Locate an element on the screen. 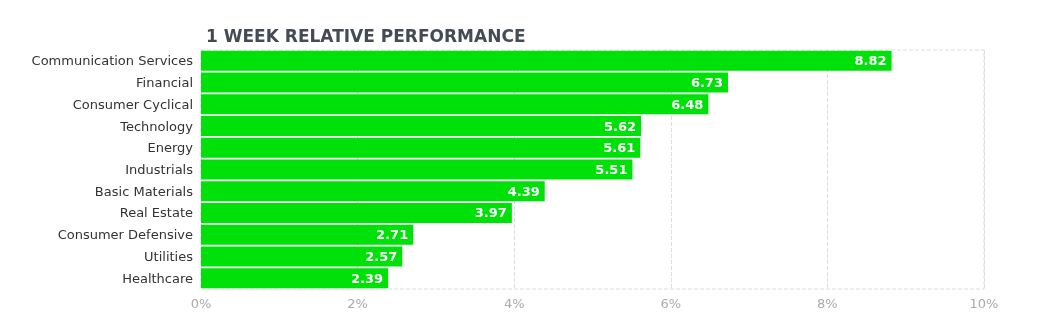  x-tick-label: 0% is located at coordinates (201, 303).